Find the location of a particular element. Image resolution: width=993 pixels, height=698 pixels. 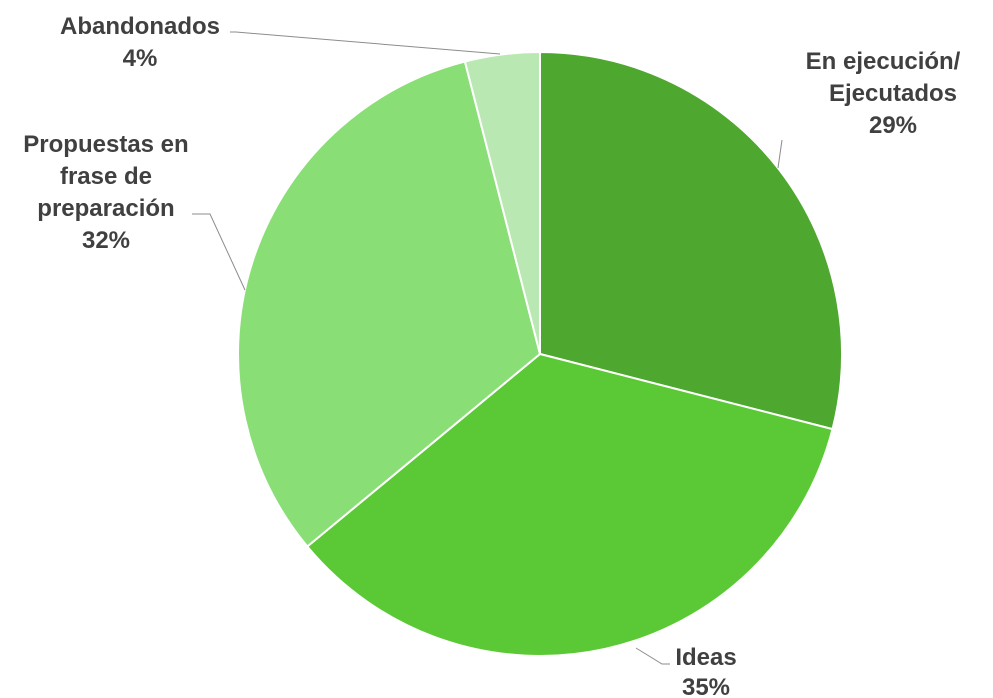

label-propuestas-line2: frase de is located at coordinates (106, 176).